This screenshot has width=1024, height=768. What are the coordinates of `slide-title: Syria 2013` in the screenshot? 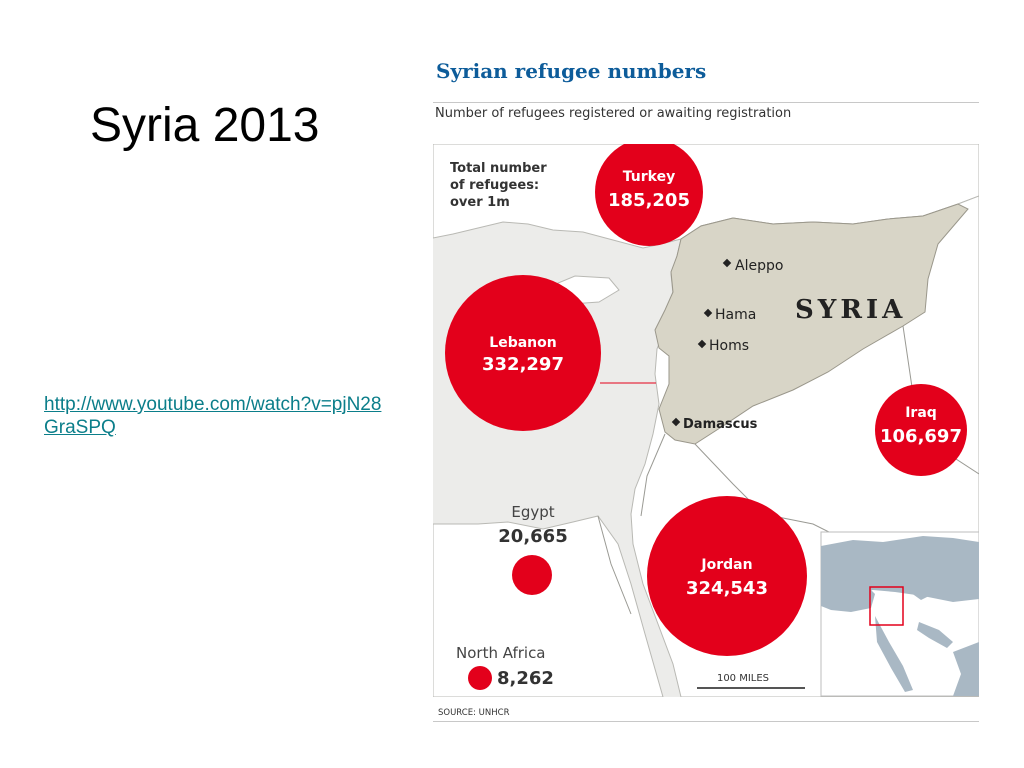 It's located at (205, 125).